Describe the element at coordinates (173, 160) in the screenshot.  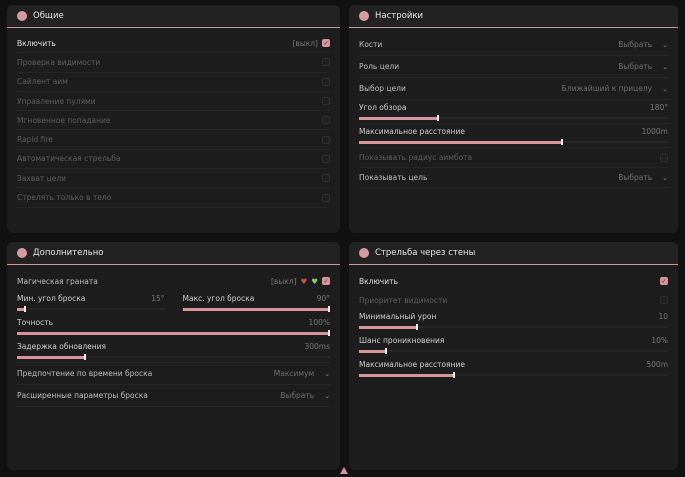
I see `general-item: Автоматическая стрельба` at that location.